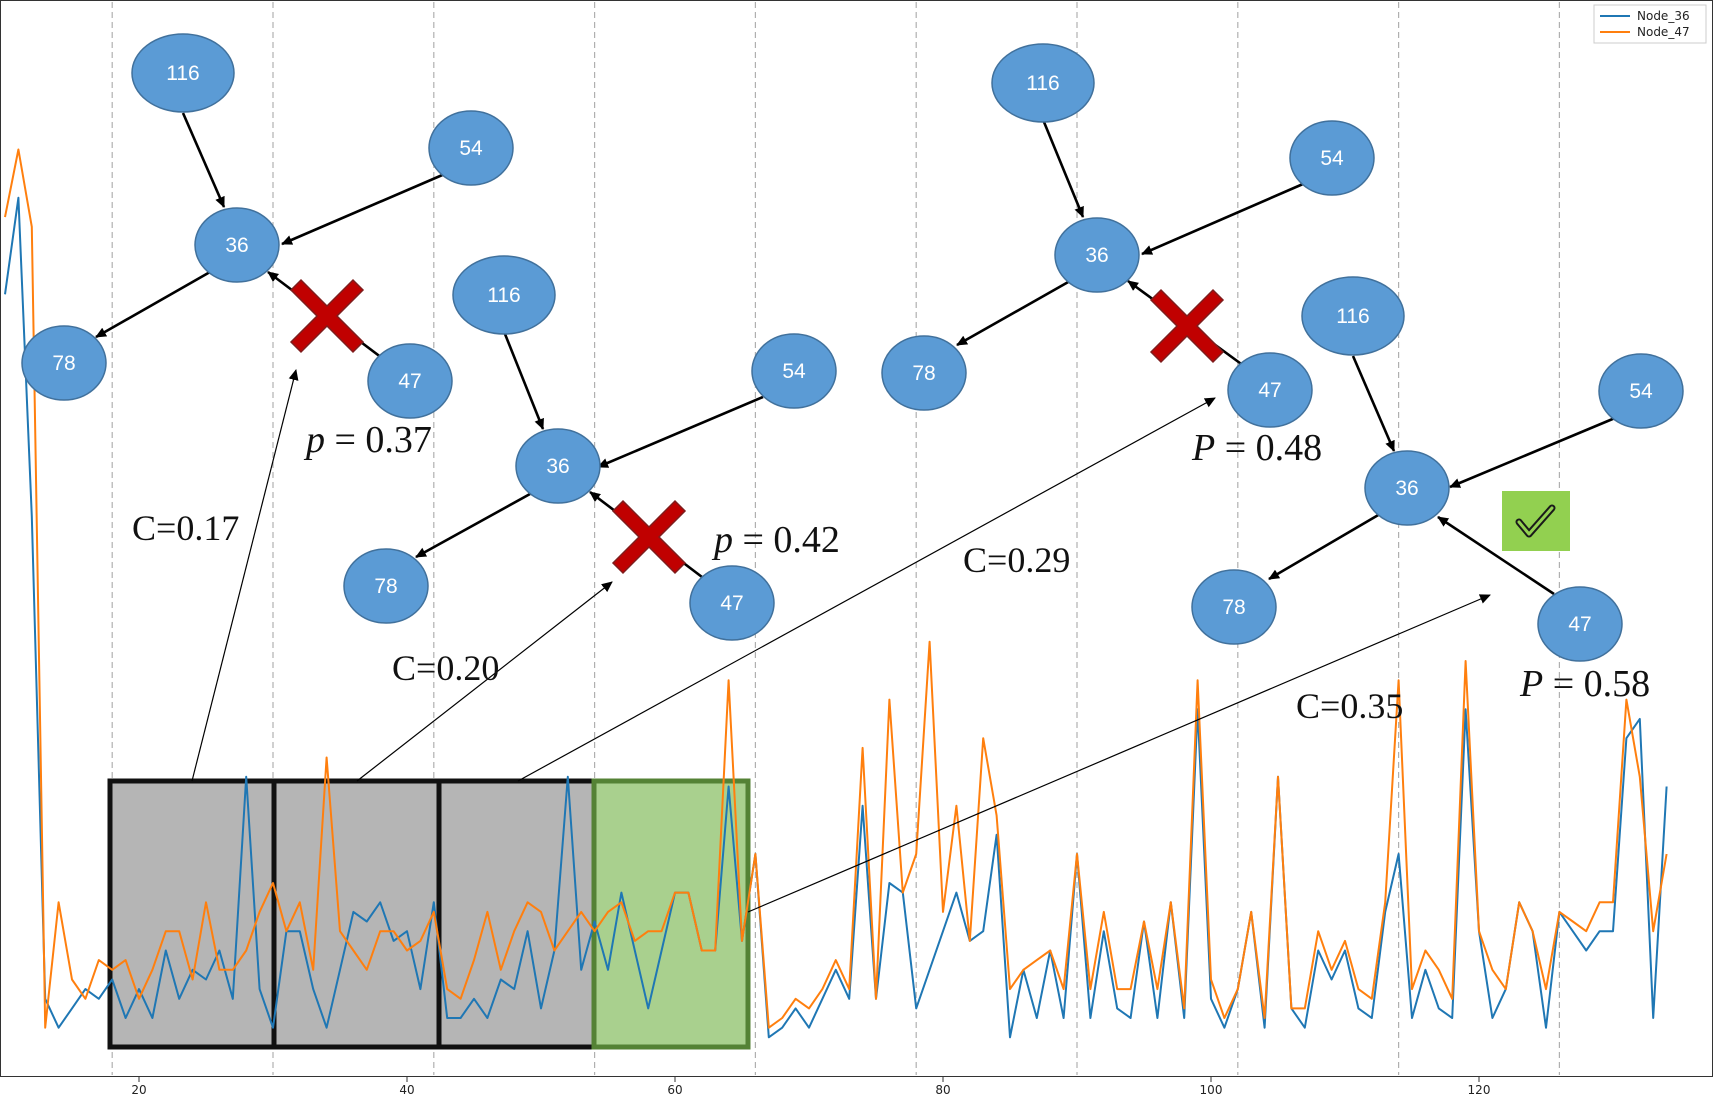  I want to click on probability-label-4: P = 0.58, so click(1584, 684).